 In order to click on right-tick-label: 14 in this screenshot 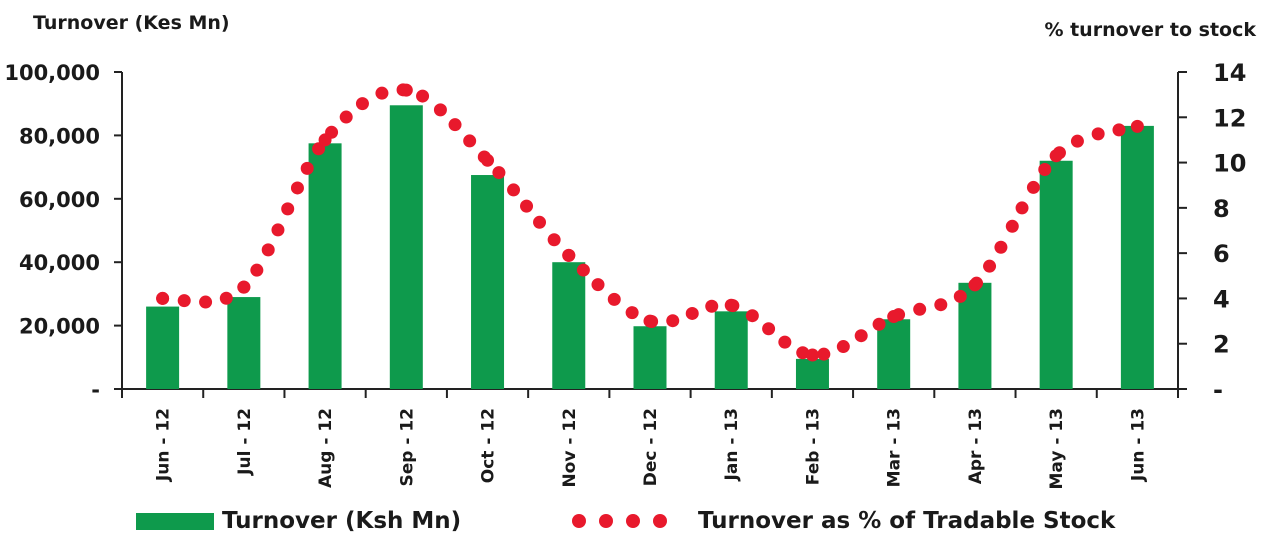, I will do `click(1229, 73)`.